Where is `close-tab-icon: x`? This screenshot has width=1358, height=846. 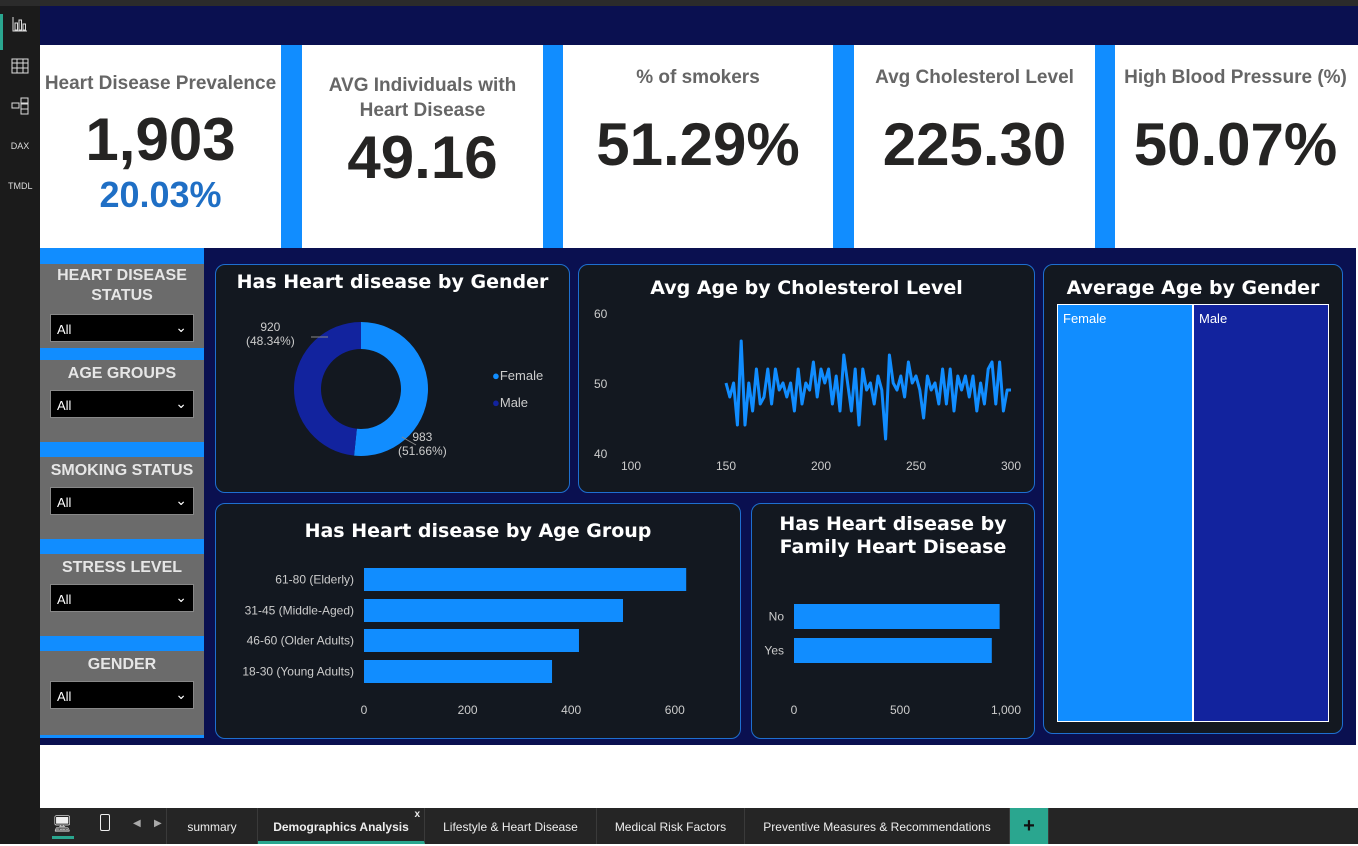
close-tab-icon: x is located at coordinates (417, 814).